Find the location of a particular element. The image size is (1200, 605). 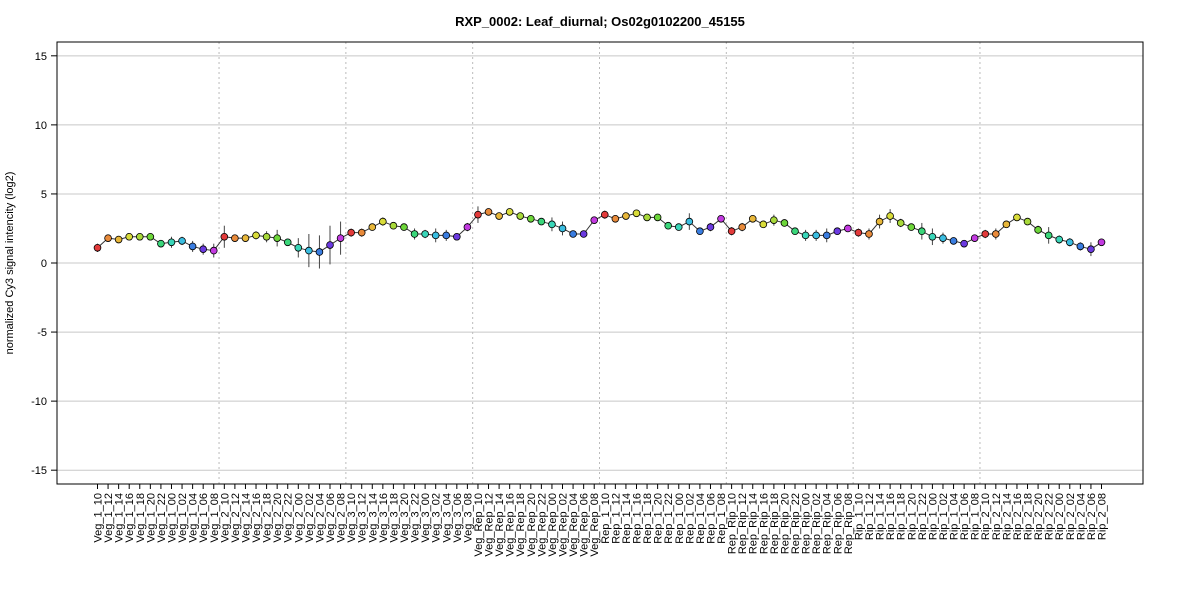

x-tick-label: Rep_1_08 is located at coordinates (722, 518).